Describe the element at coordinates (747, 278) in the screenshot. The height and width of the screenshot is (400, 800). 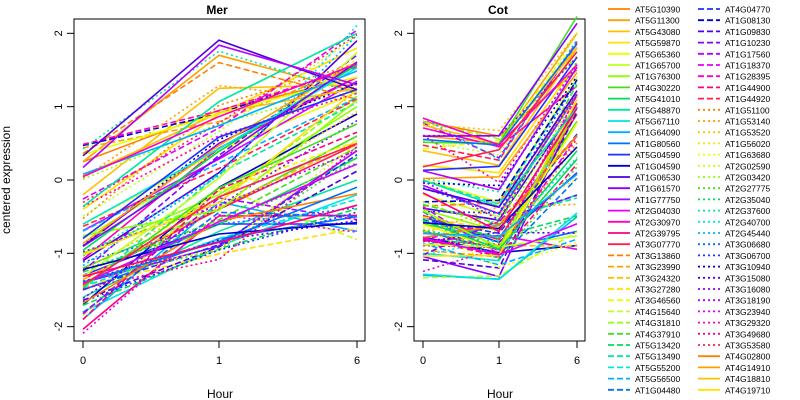
I see `legend-label: AT3G15080` at that location.